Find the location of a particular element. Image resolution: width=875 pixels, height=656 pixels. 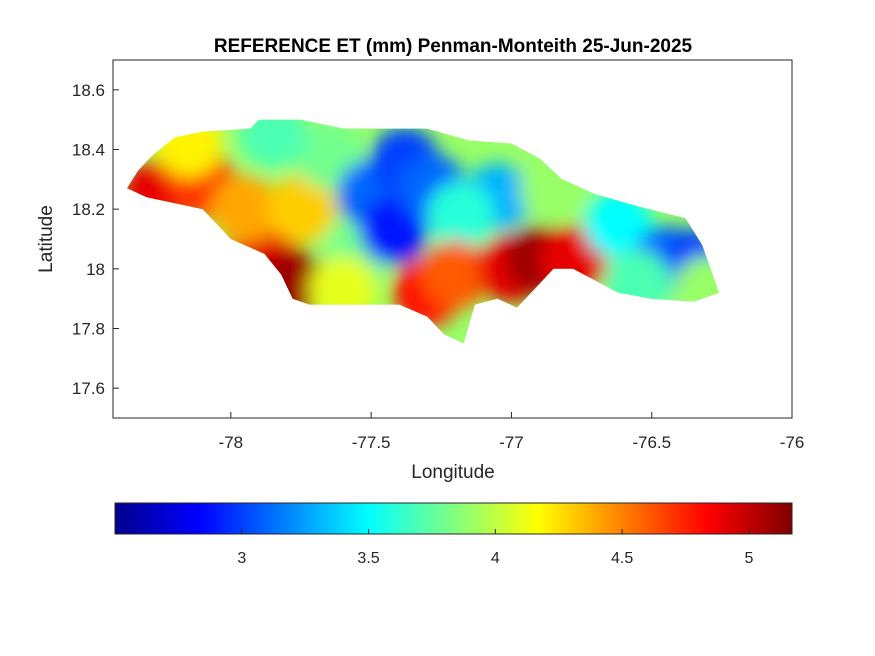

x-tick-label: -76 is located at coordinates (792, 442).